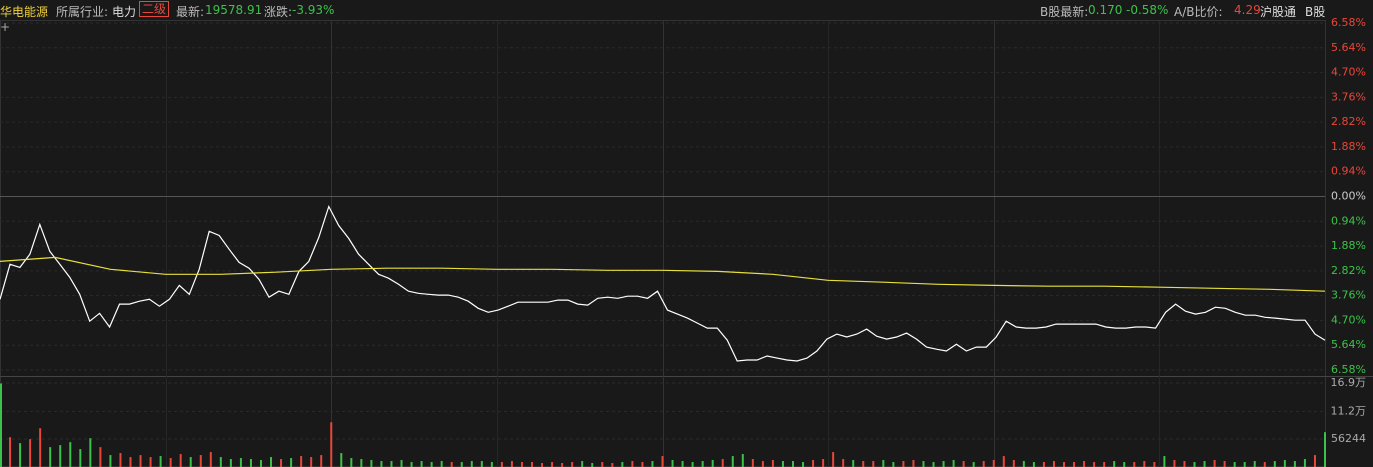  What do you see at coordinates (1348, 438) in the screenshot?
I see `volume-tick-label: 56244` at bounding box center [1348, 438].